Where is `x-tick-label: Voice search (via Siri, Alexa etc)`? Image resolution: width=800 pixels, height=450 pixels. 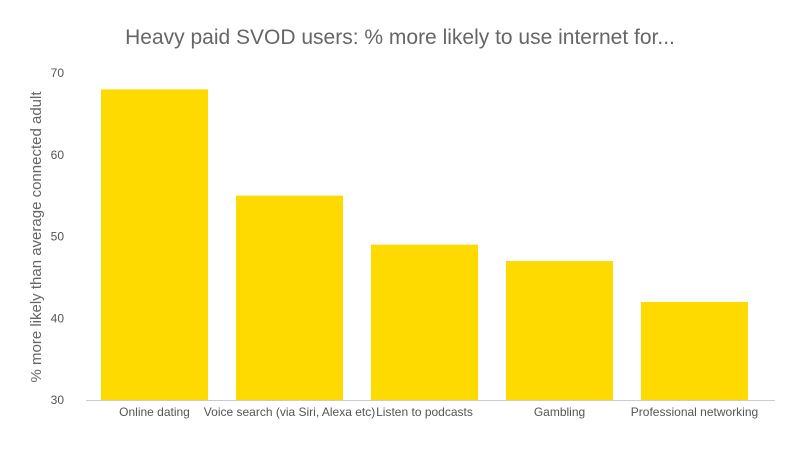
x-tick-label: Voice search (via Siri, Alexa etc) is located at coordinates (289, 412).